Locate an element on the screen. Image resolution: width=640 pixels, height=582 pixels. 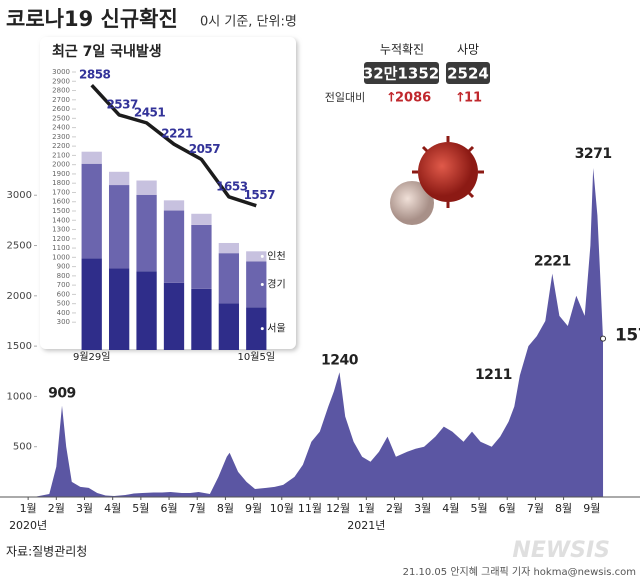
stats-panel: 누적확진 사망 32만1352 2524 전일대비 ↑ 2086 ↑ 11 is located at coordinates (407, 74).